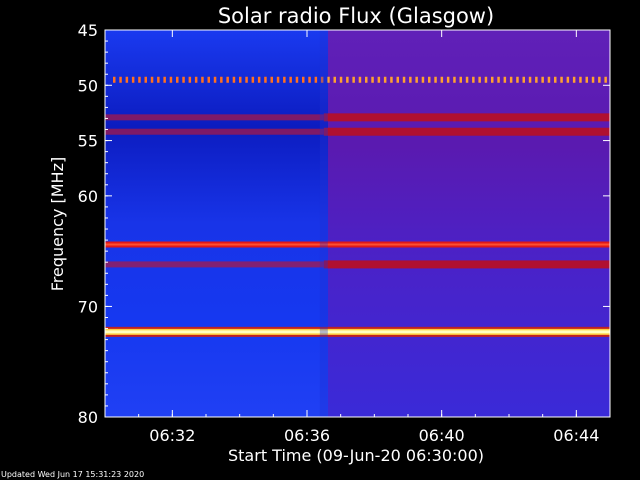 This screenshot has width=640, height=480. What do you see at coordinates (214, 131) in the screenshot?
I see `band-2-before` at bounding box center [214, 131].